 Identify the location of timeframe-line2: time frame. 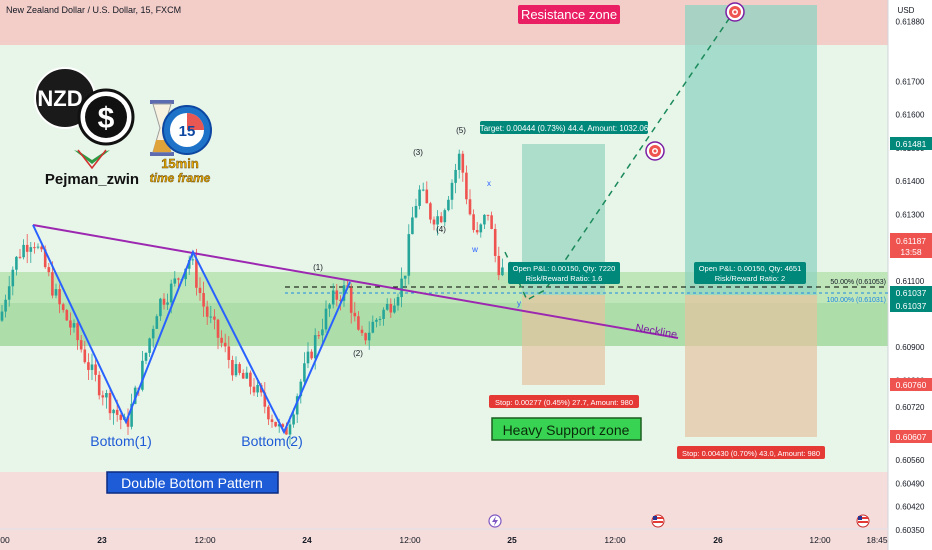
(180, 178).